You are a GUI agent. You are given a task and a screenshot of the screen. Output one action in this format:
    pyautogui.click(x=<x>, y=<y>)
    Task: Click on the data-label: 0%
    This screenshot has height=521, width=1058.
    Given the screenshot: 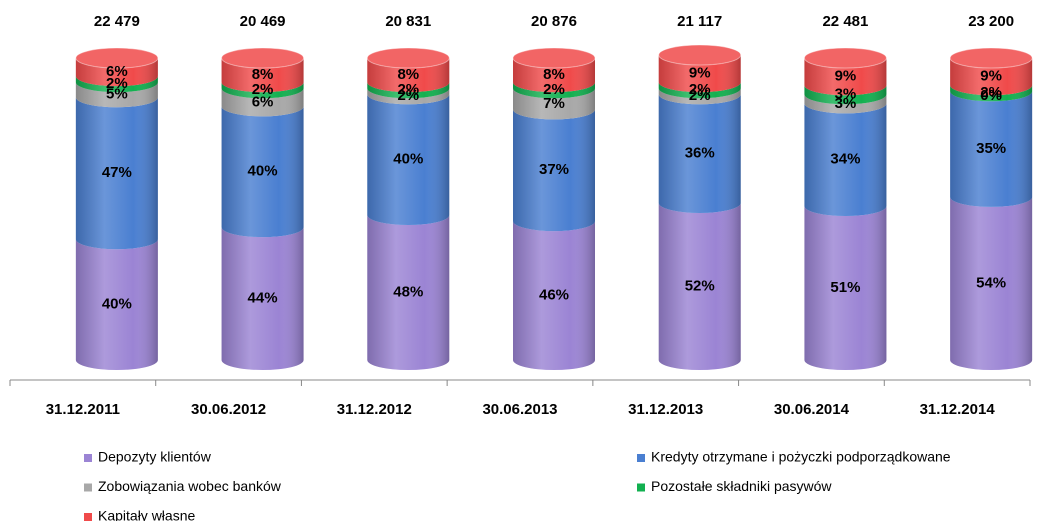 What is the action you would take?
    pyautogui.click(x=991, y=95)
    